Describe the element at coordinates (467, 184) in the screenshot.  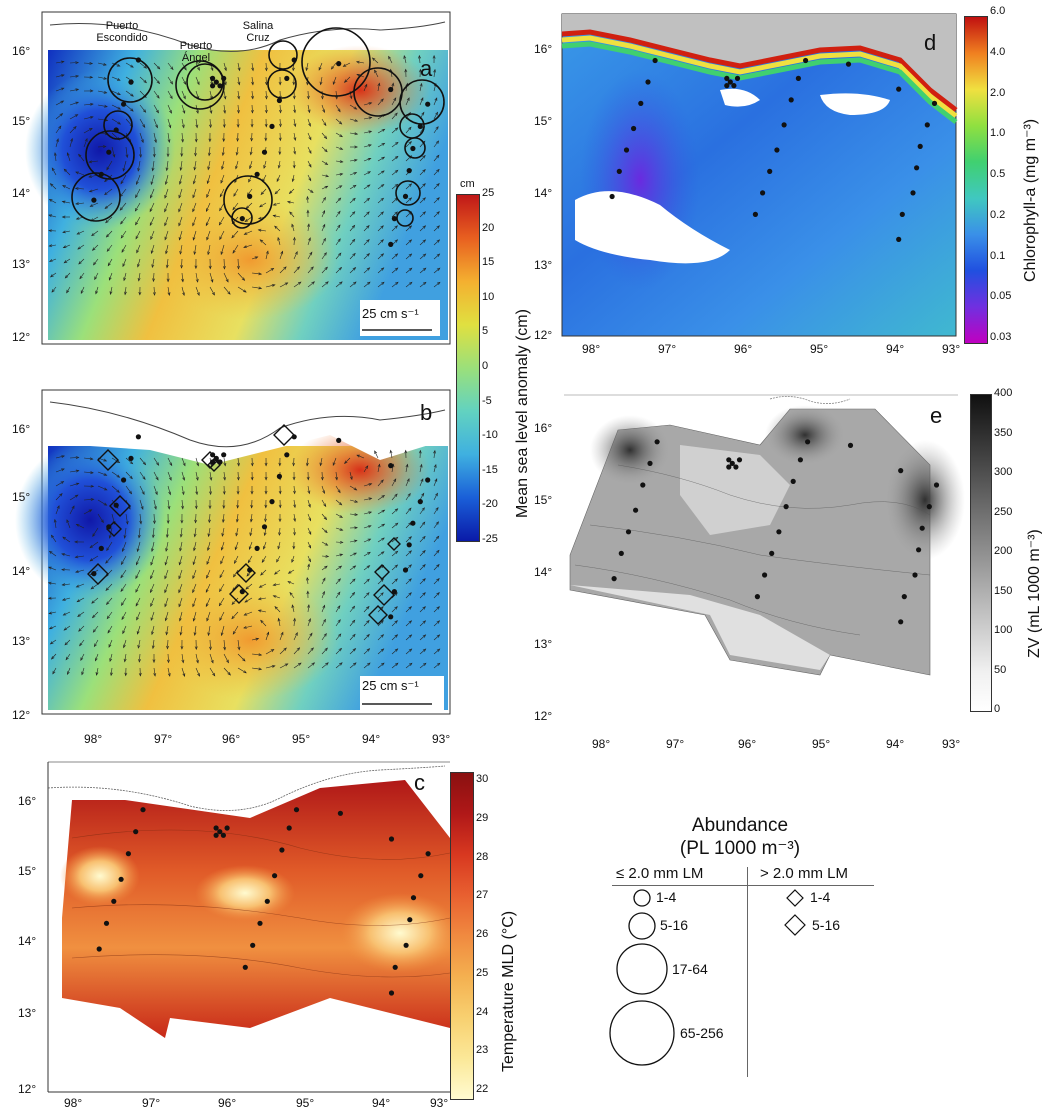
I see `sla-colorbar-unit: cm` at that location.